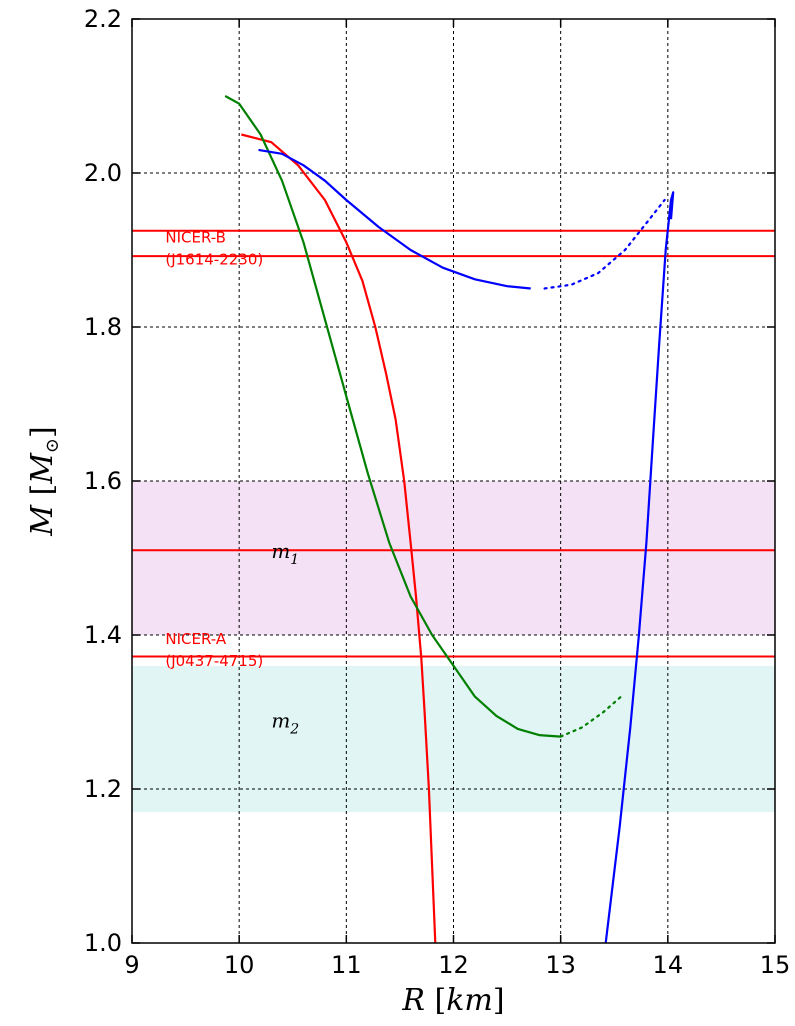  What do you see at coordinates (195, 639) in the screenshot?
I see `nicer-annotation: NICER-A` at bounding box center [195, 639].